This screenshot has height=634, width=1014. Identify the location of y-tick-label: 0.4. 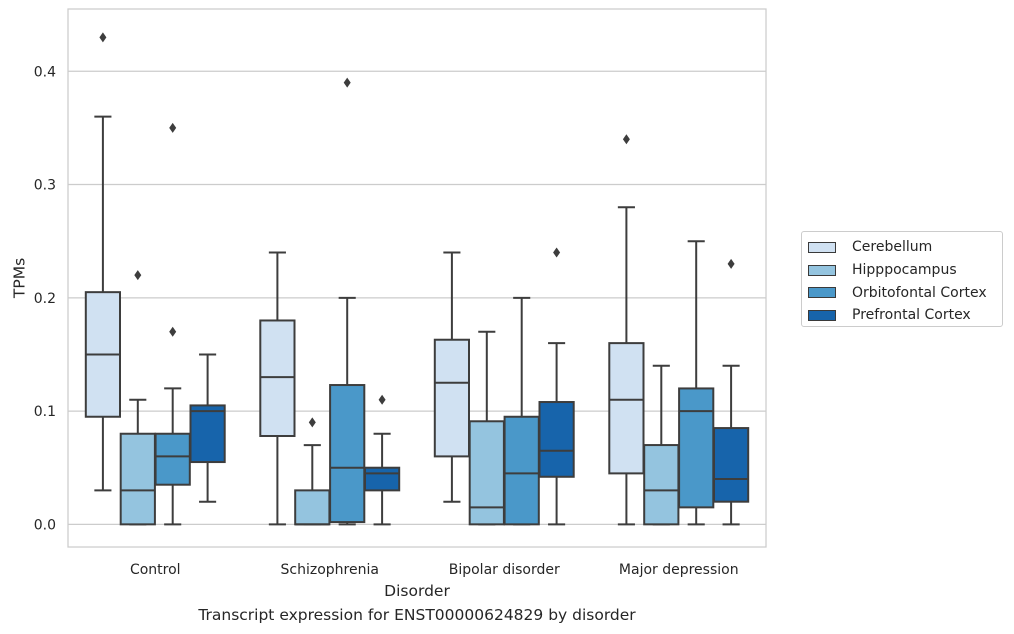
(45, 72).